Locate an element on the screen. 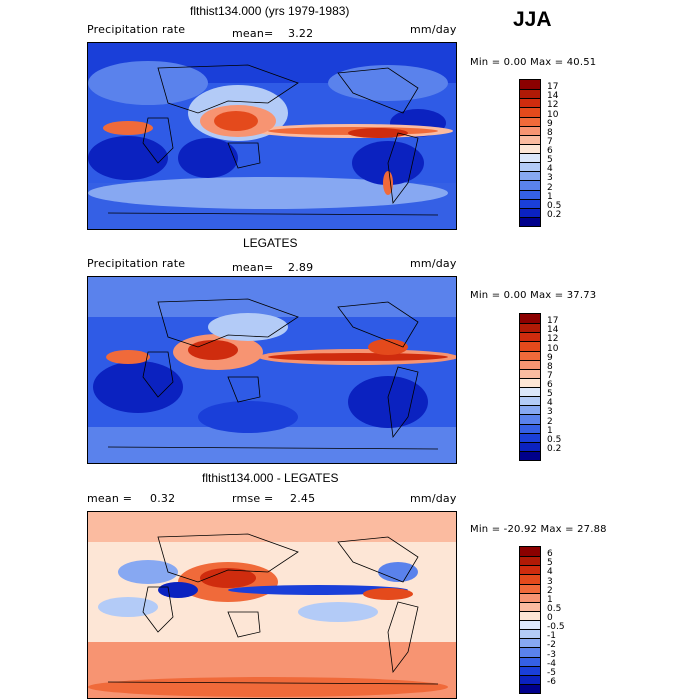 The image size is (700, 700). colorbar-tick-label: 0 is located at coordinates (550, 618).